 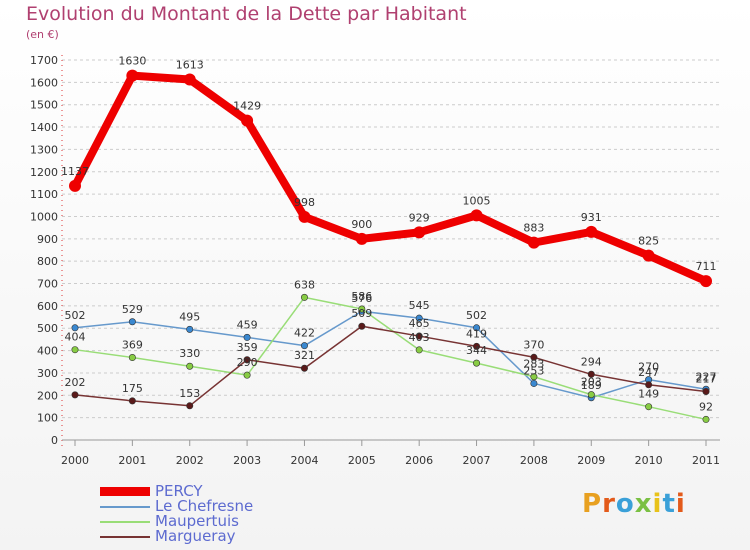 I want to click on y-tick-label: 900, so click(x=47, y=239).